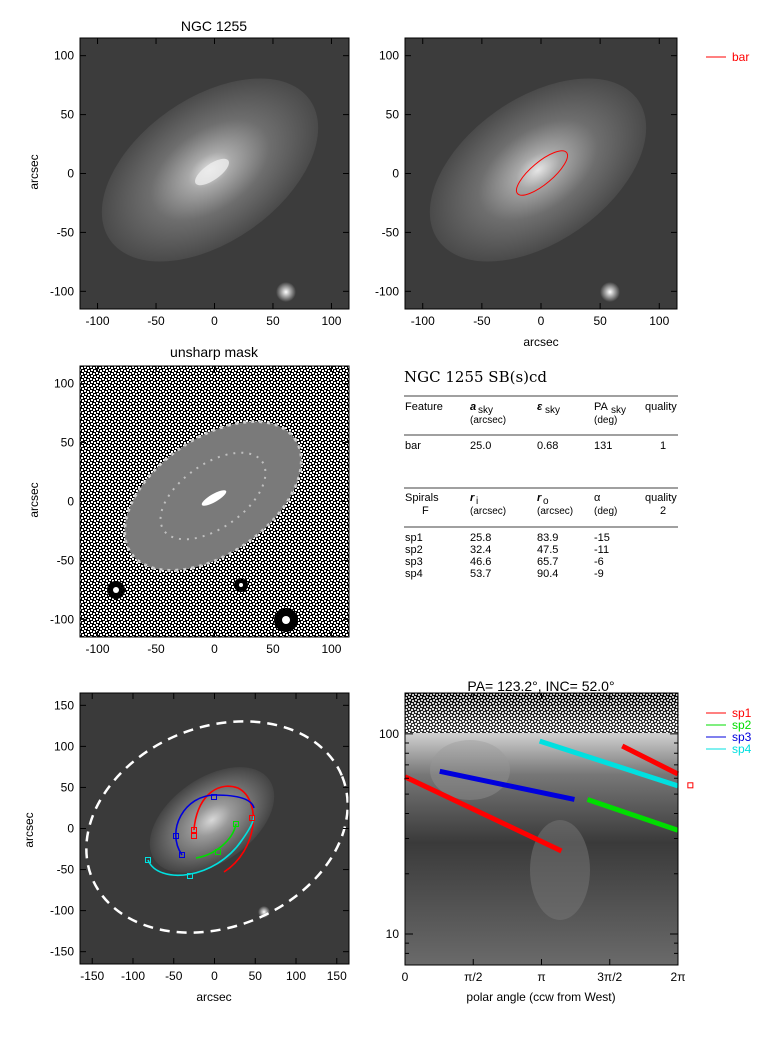 Image resolution: width=779 pixels, height=1039 pixels. What do you see at coordinates (562, 193) in the screenshot?
I see `panel-top-right: -100 -50 0 50 100 100 50 0 -50 -100 arcsec bar` at bounding box center [562, 193].